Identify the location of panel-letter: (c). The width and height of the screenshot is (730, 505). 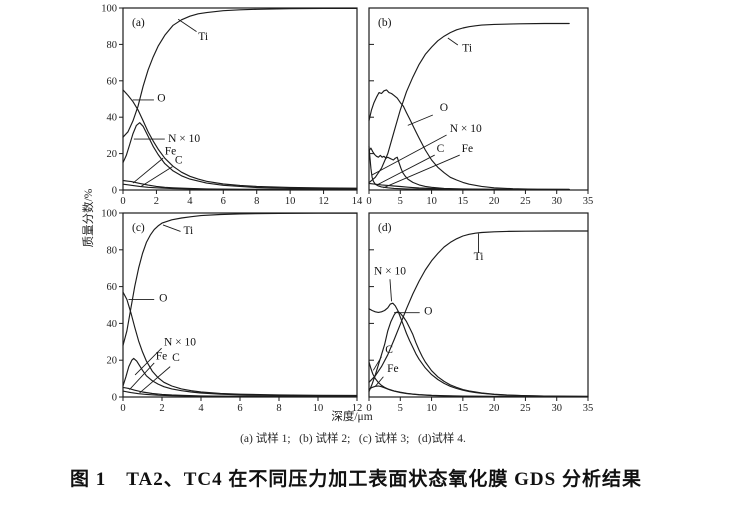
(138, 228).